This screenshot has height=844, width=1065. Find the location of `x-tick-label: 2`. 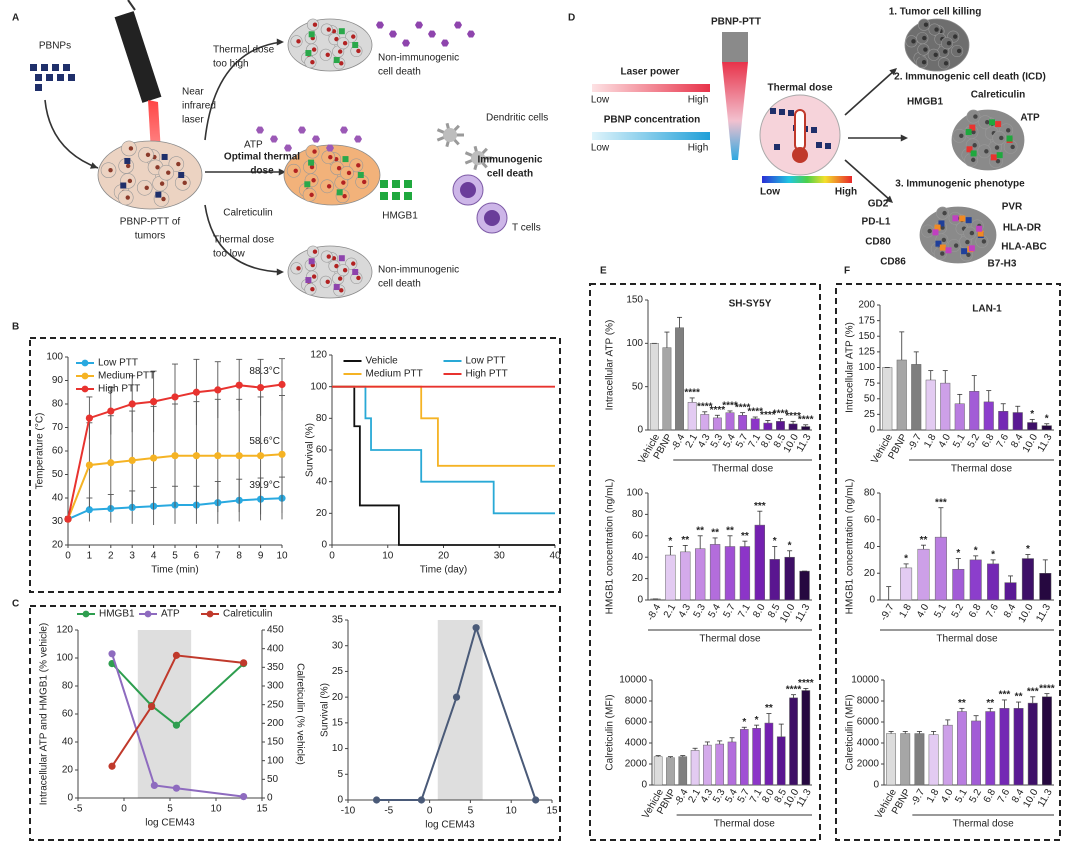

x-tick-label: 2 is located at coordinates (111, 556).